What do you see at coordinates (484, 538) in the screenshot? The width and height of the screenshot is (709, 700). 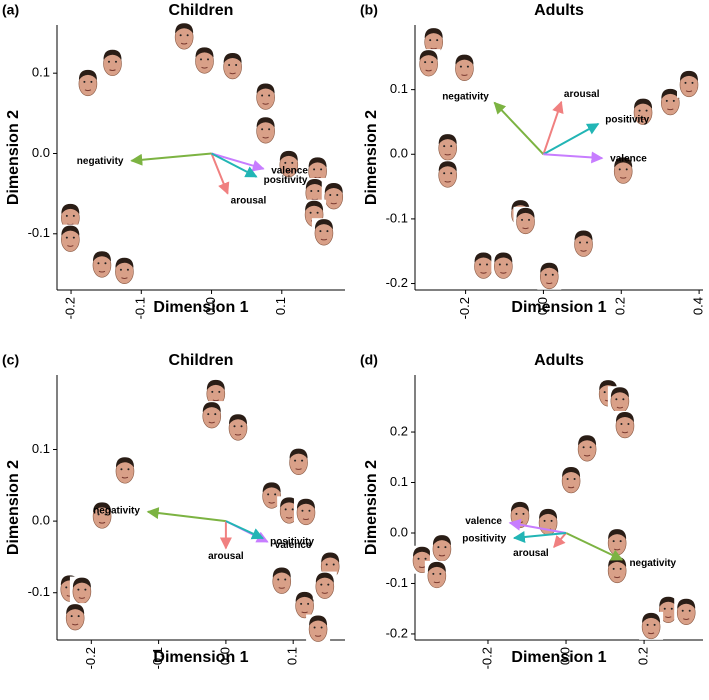 I see `vector-label: positivity` at bounding box center [484, 538].